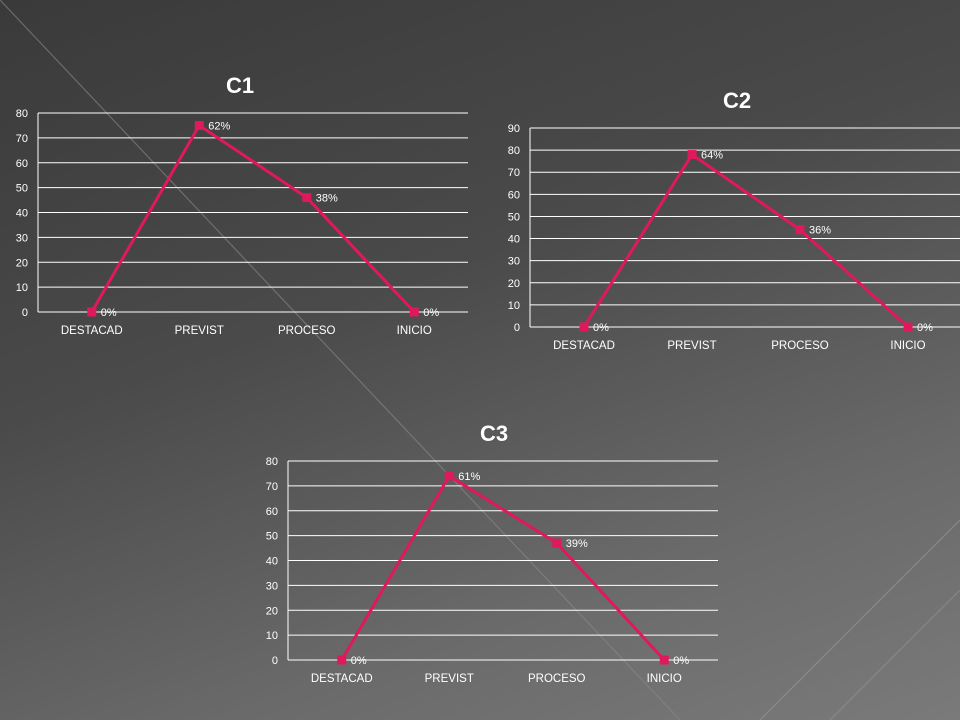 Image resolution: width=960 pixels, height=720 pixels. What do you see at coordinates (712, 156) in the screenshot?
I see `data-label: 64%` at bounding box center [712, 156].